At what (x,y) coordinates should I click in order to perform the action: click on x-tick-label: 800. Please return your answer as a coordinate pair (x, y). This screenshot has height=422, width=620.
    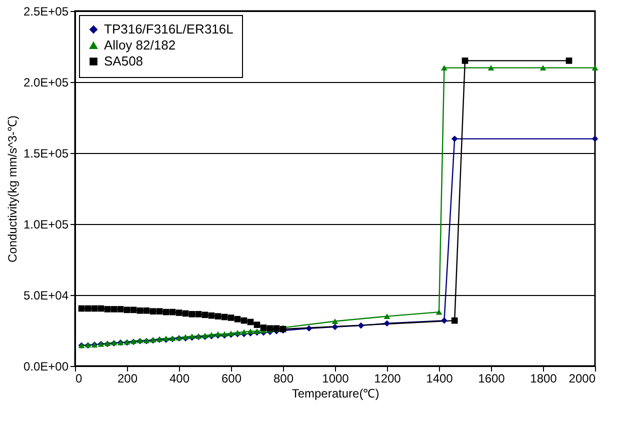
    Looking at the image, I should click on (283, 379).